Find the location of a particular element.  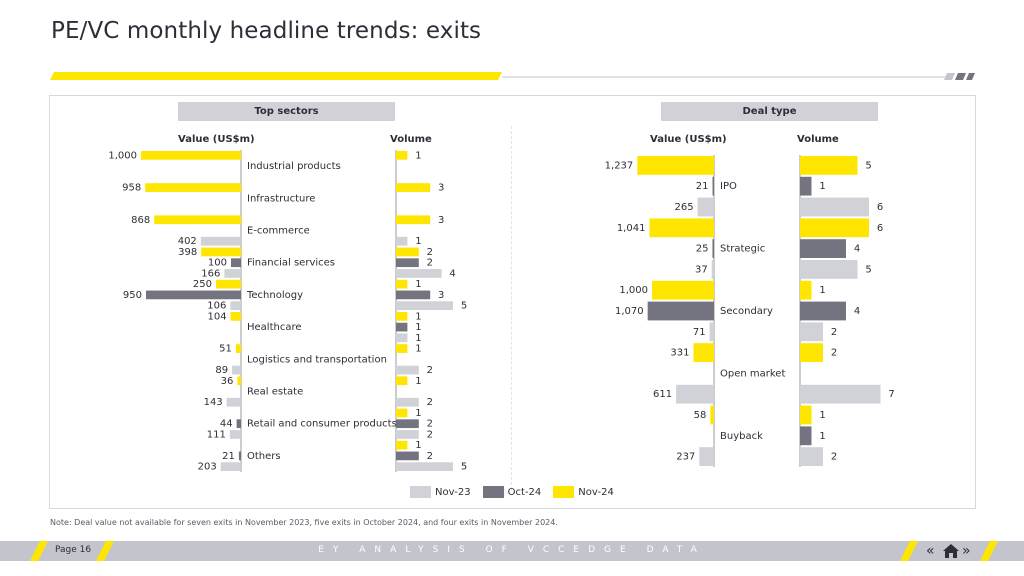

legend-swatch-oct24 is located at coordinates (493, 492).